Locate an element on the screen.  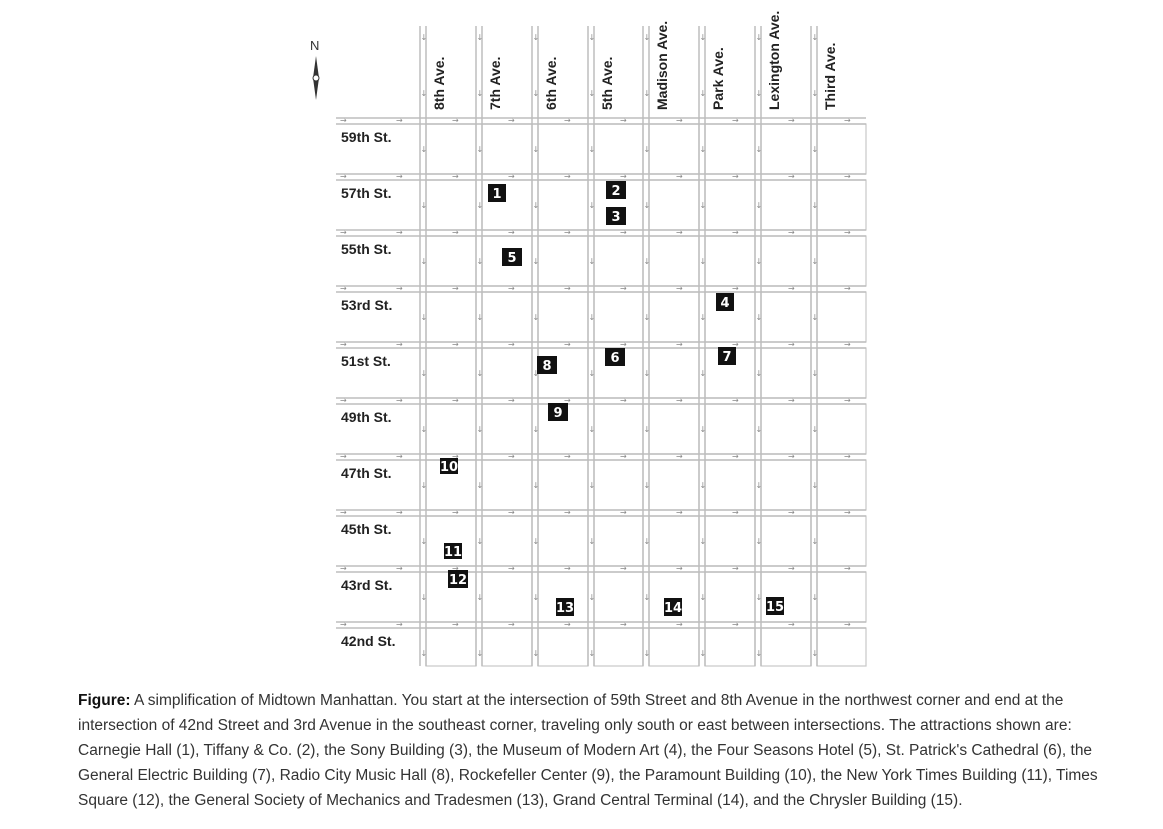
attraction-marker-14: 14 is located at coordinates (673, 607).